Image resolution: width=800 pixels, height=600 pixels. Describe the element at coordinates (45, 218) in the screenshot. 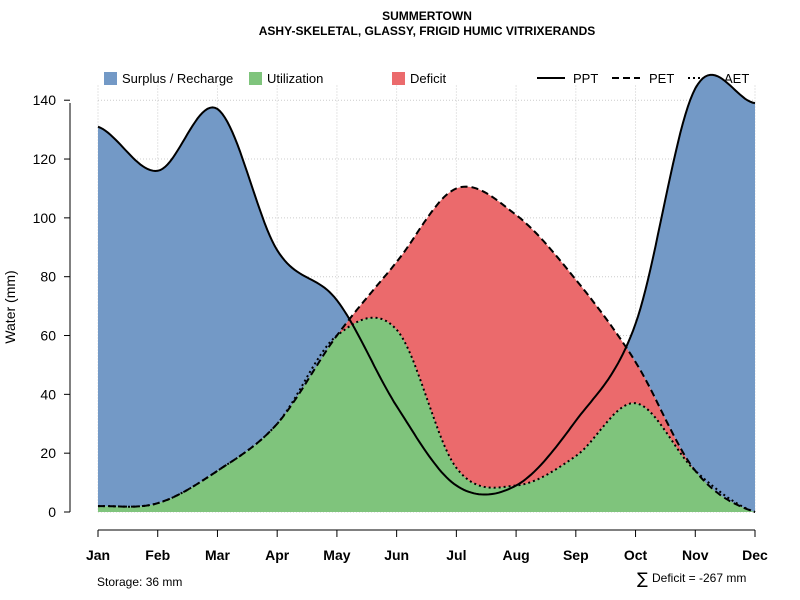

I see `y-tick-label: 100` at that location.